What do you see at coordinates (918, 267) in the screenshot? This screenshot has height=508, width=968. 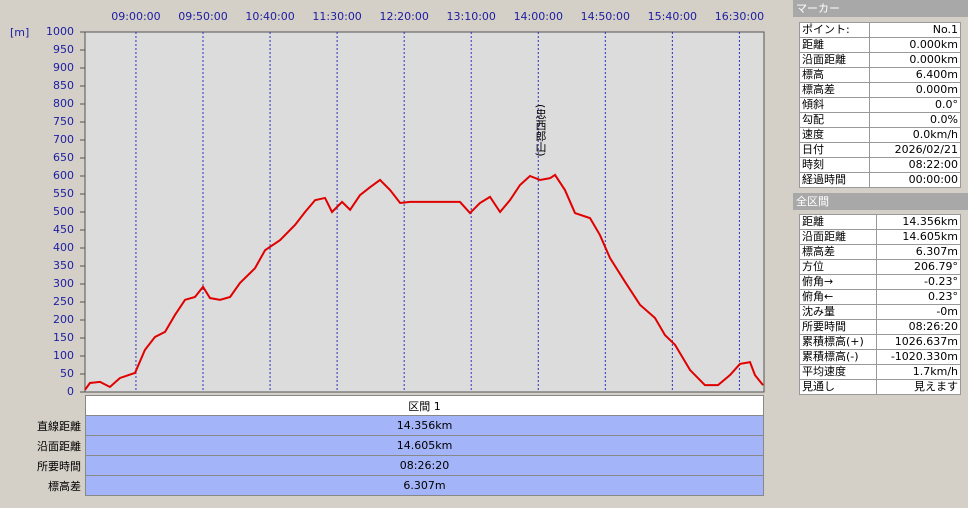 I see `cell: 206.79°` at bounding box center [918, 267].